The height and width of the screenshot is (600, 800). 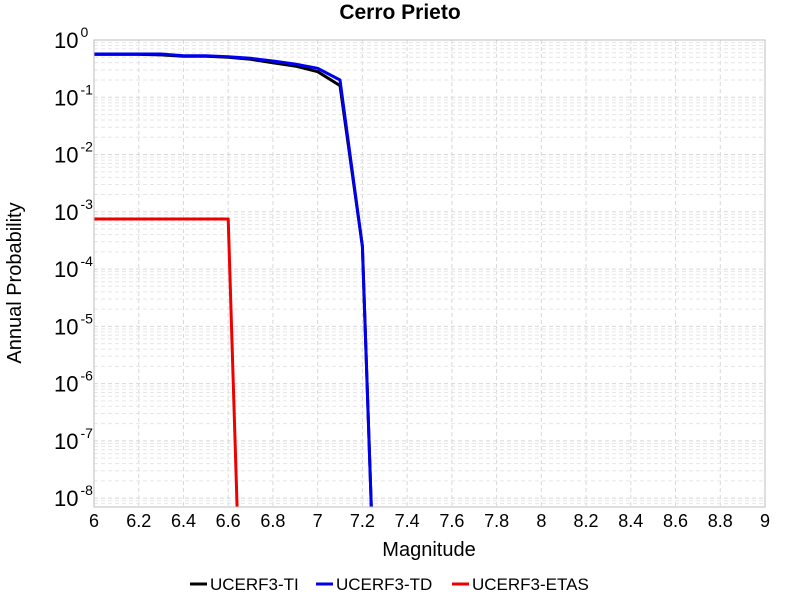 I want to click on x-tick-label: 7.8, so click(x=496, y=521).